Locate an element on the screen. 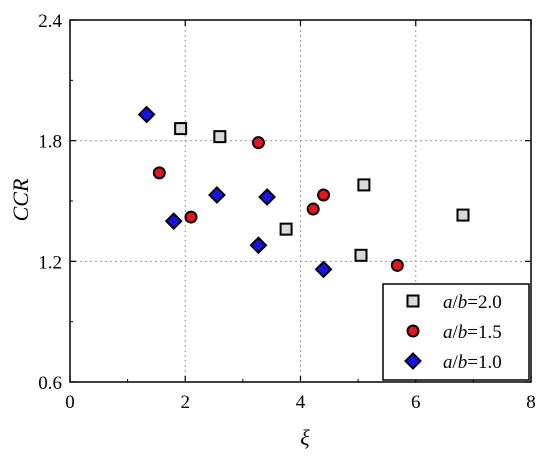  legend-label: a/b=1.0 is located at coordinates (472, 362).